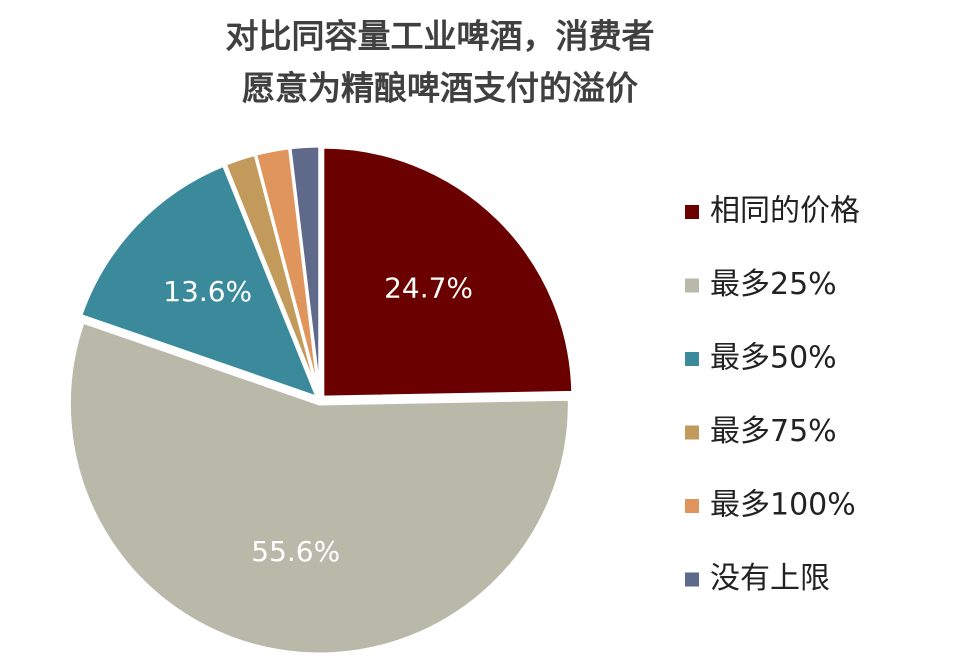 The width and height of the screenshot is (960, 667). I want to click on legend-label: 最多25%, so click(773, 284).